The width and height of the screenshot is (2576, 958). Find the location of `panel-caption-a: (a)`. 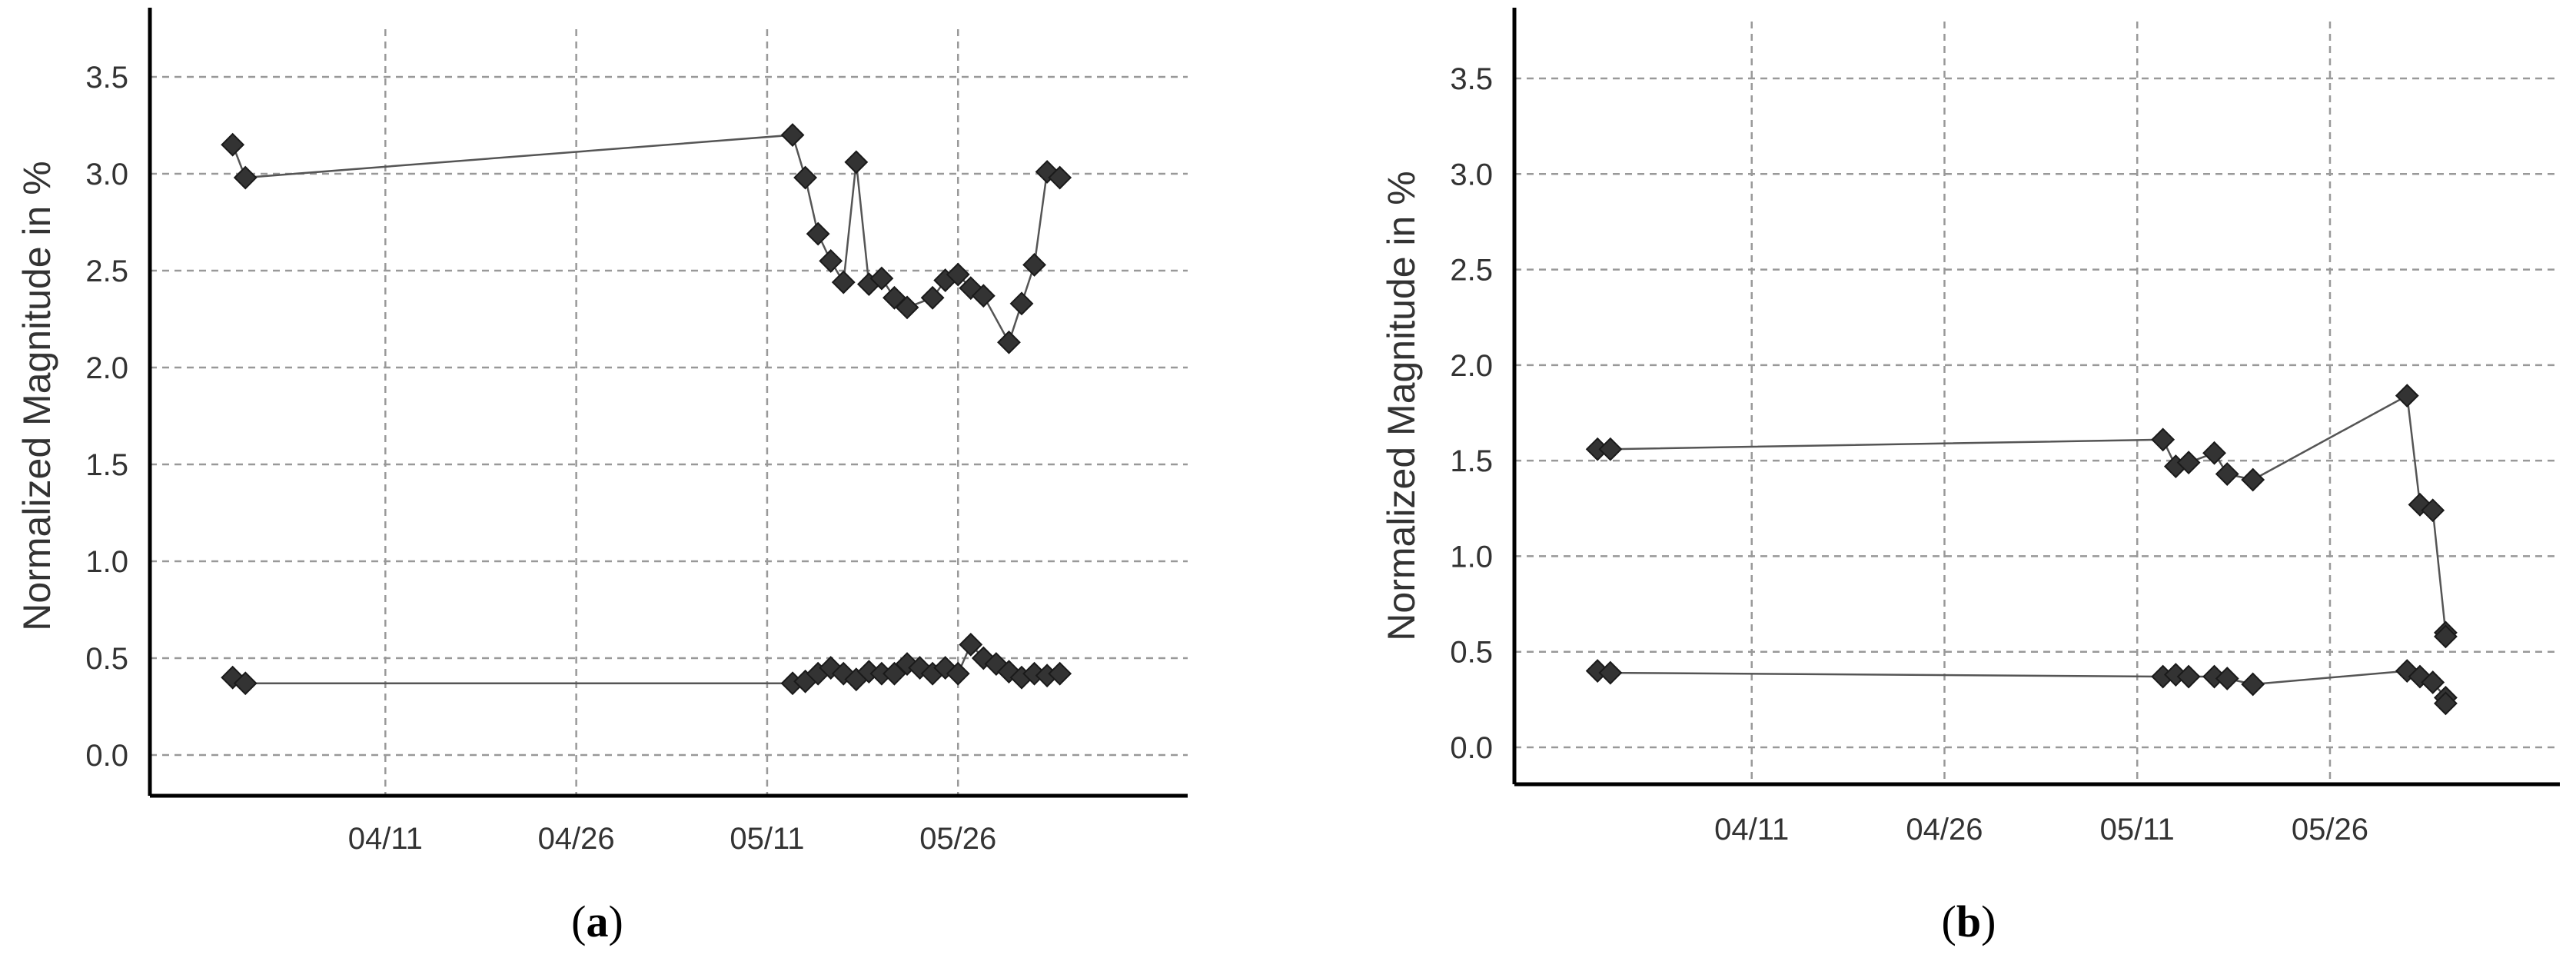

panel-caption-a: (a) is located at coordinates (597, 921).